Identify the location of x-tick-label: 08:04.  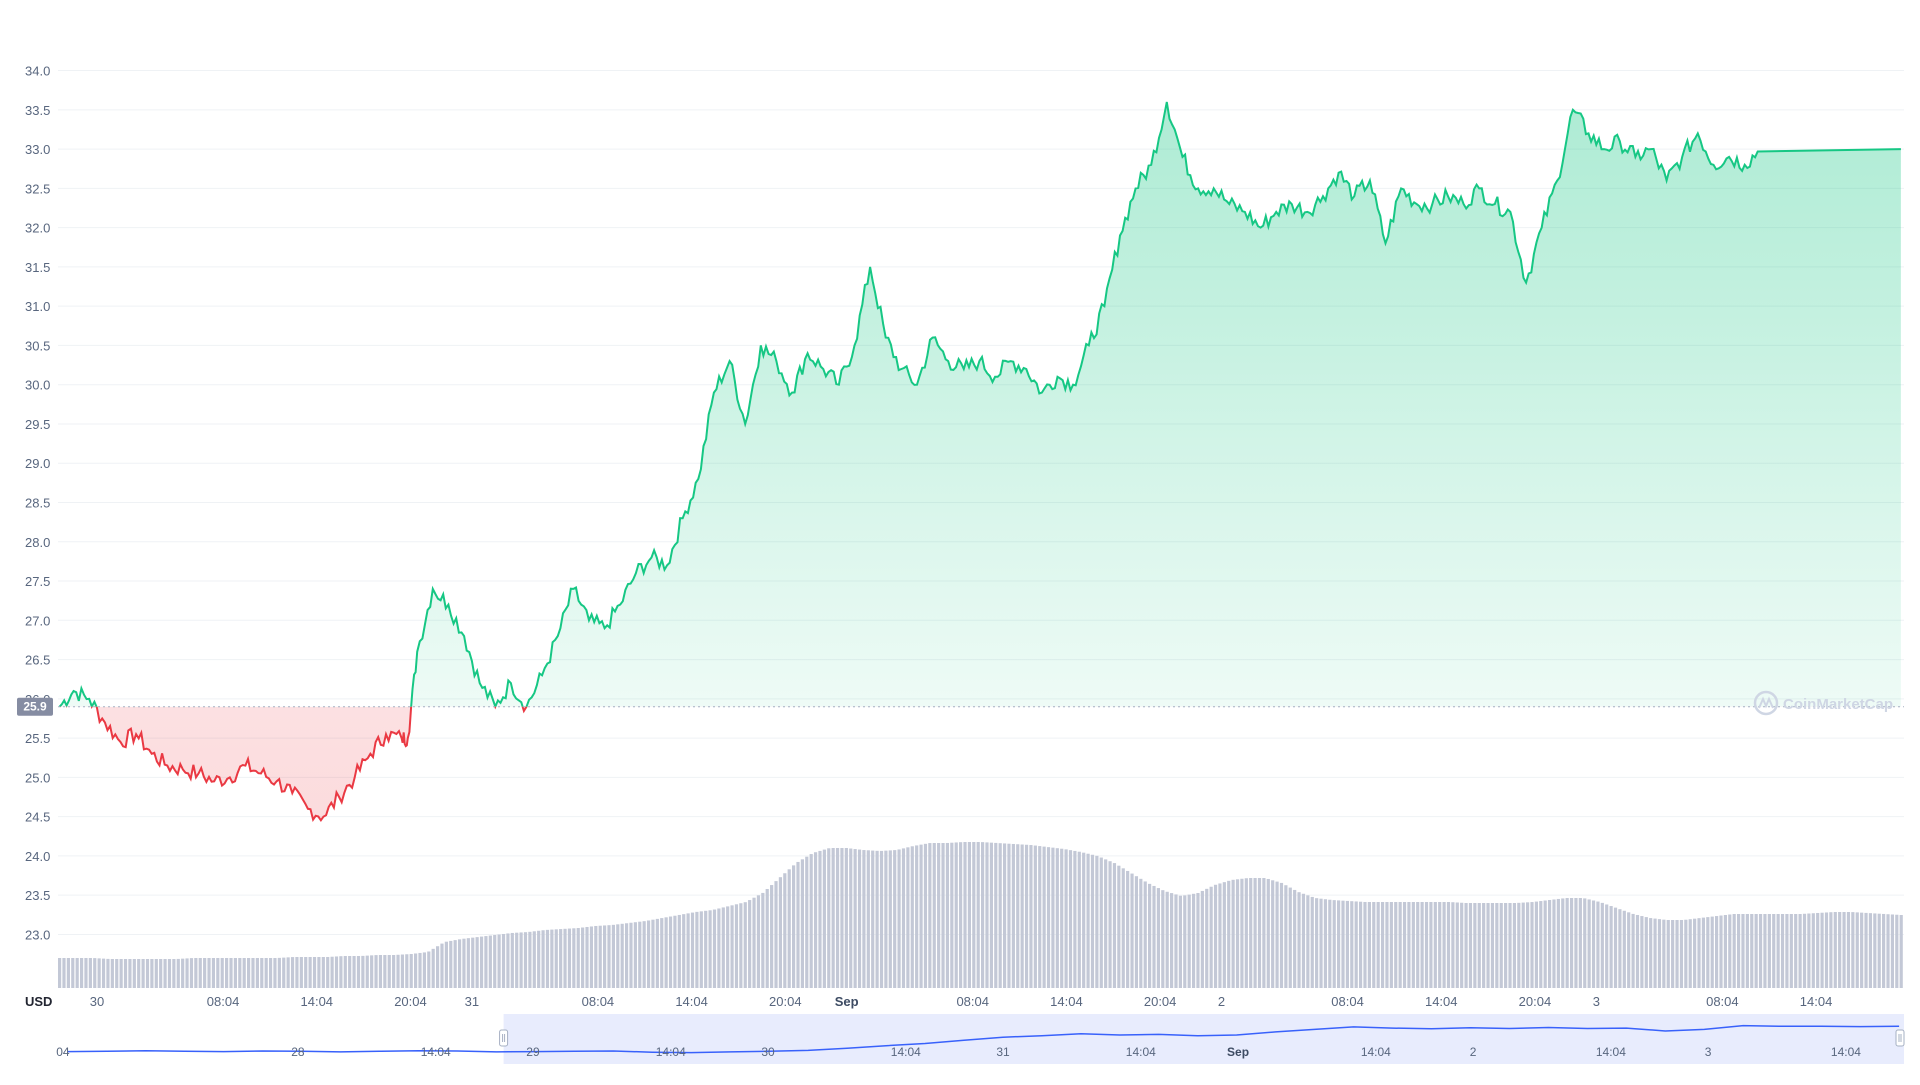
(223, 1001).